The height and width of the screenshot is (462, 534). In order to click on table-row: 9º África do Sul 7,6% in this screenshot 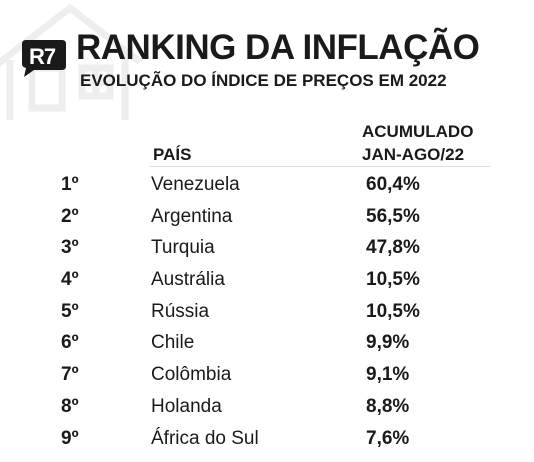, I will do `click(267, 441)`.